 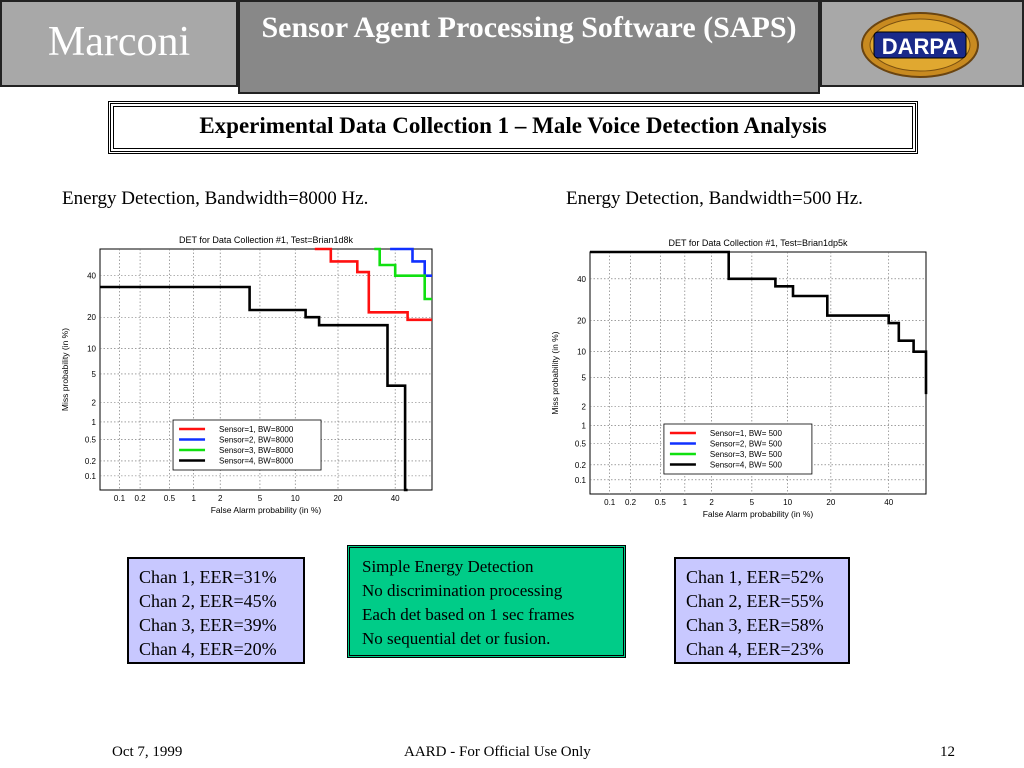 What do you see at coordinates (755, 649) in the screenshot?
I see `eer-line: Chan 4, EER=23%` at bounding box center [755, 649].